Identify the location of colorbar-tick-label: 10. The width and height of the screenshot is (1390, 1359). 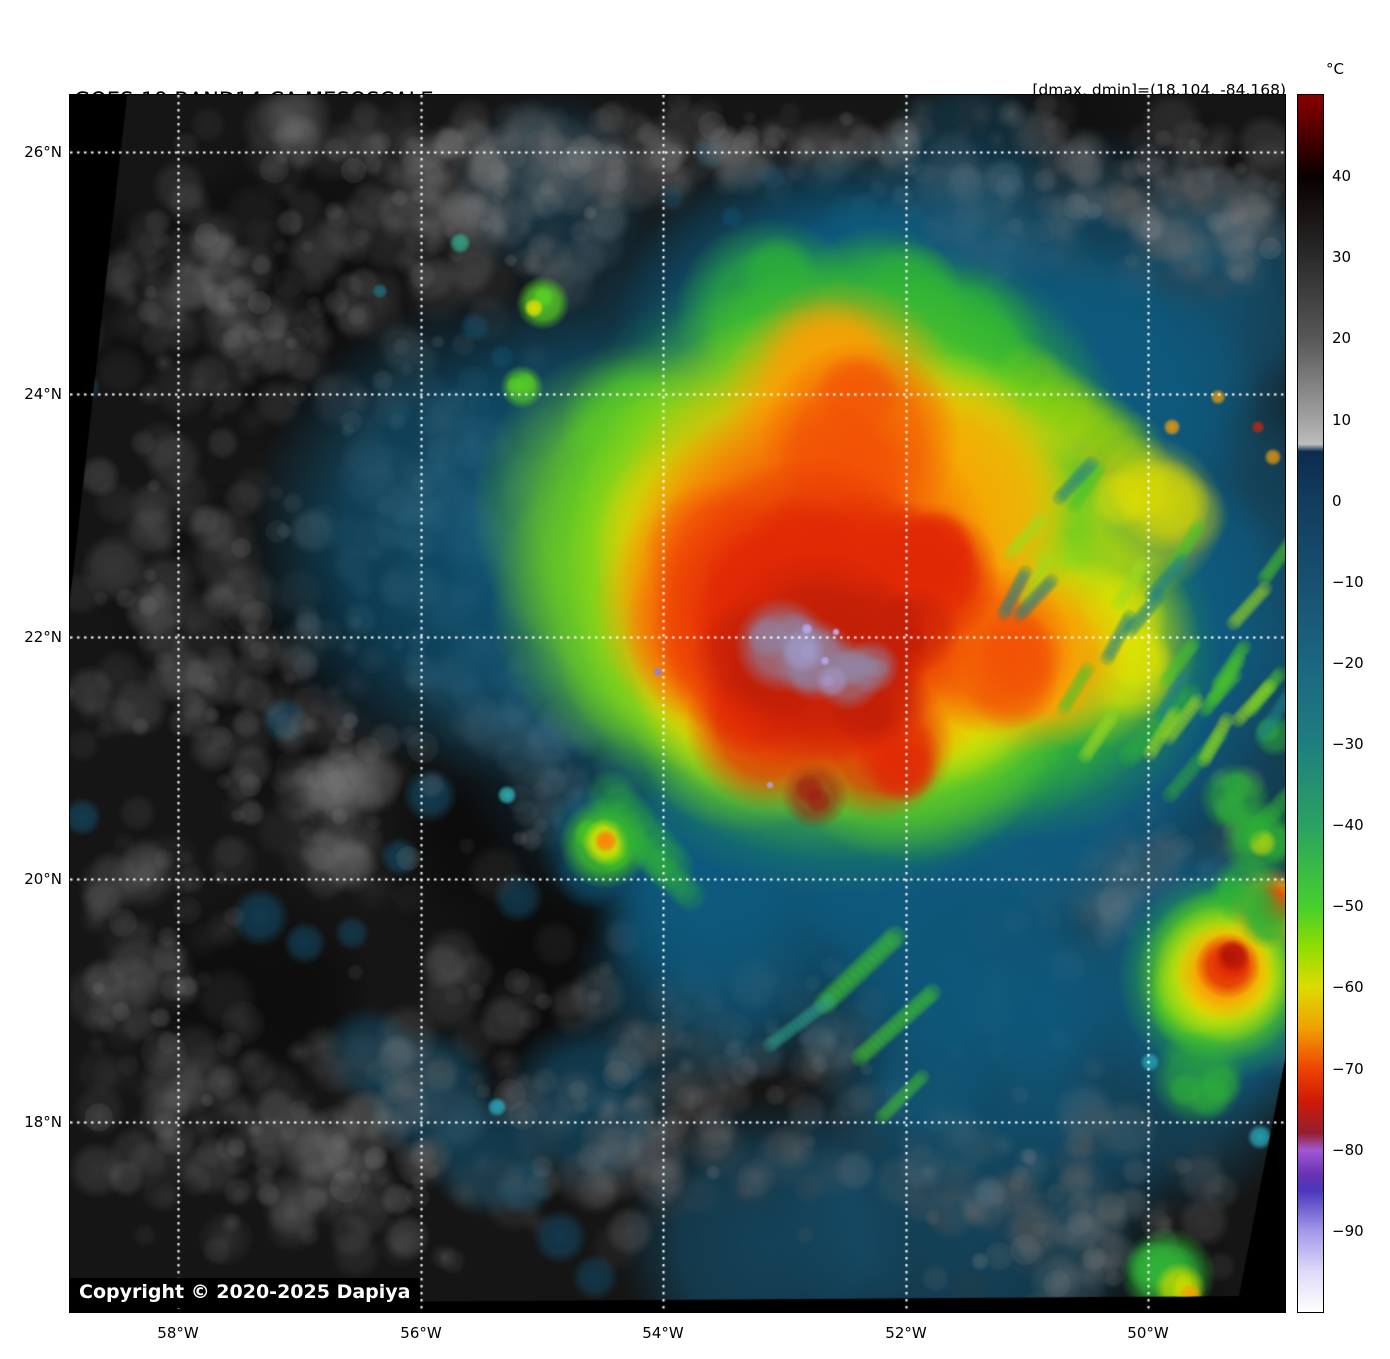
(1342, 419).